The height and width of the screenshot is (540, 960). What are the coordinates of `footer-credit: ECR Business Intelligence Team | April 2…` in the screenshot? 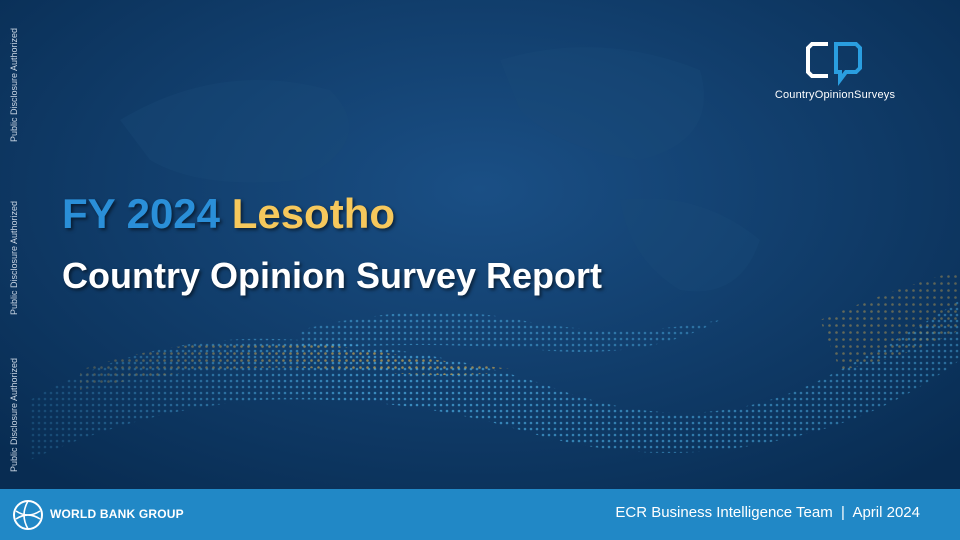 It's located at (767, 512).